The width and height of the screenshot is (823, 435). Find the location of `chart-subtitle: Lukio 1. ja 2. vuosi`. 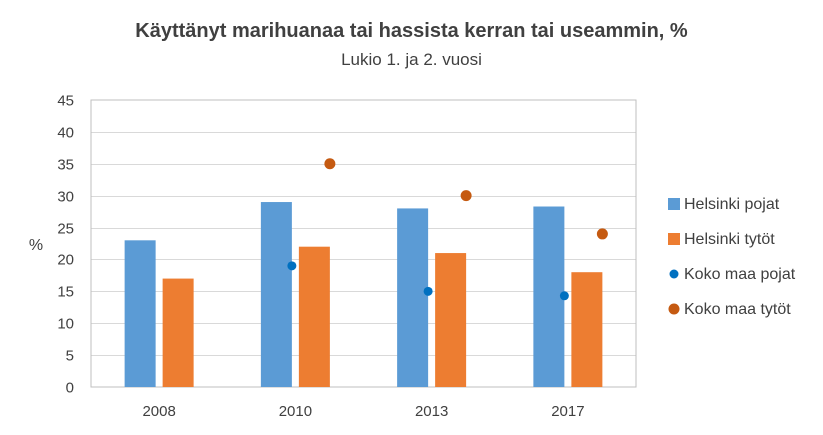

chart-subtitle: Lukio 1. ja 2. vuosi is located at coordinates (411, 59).